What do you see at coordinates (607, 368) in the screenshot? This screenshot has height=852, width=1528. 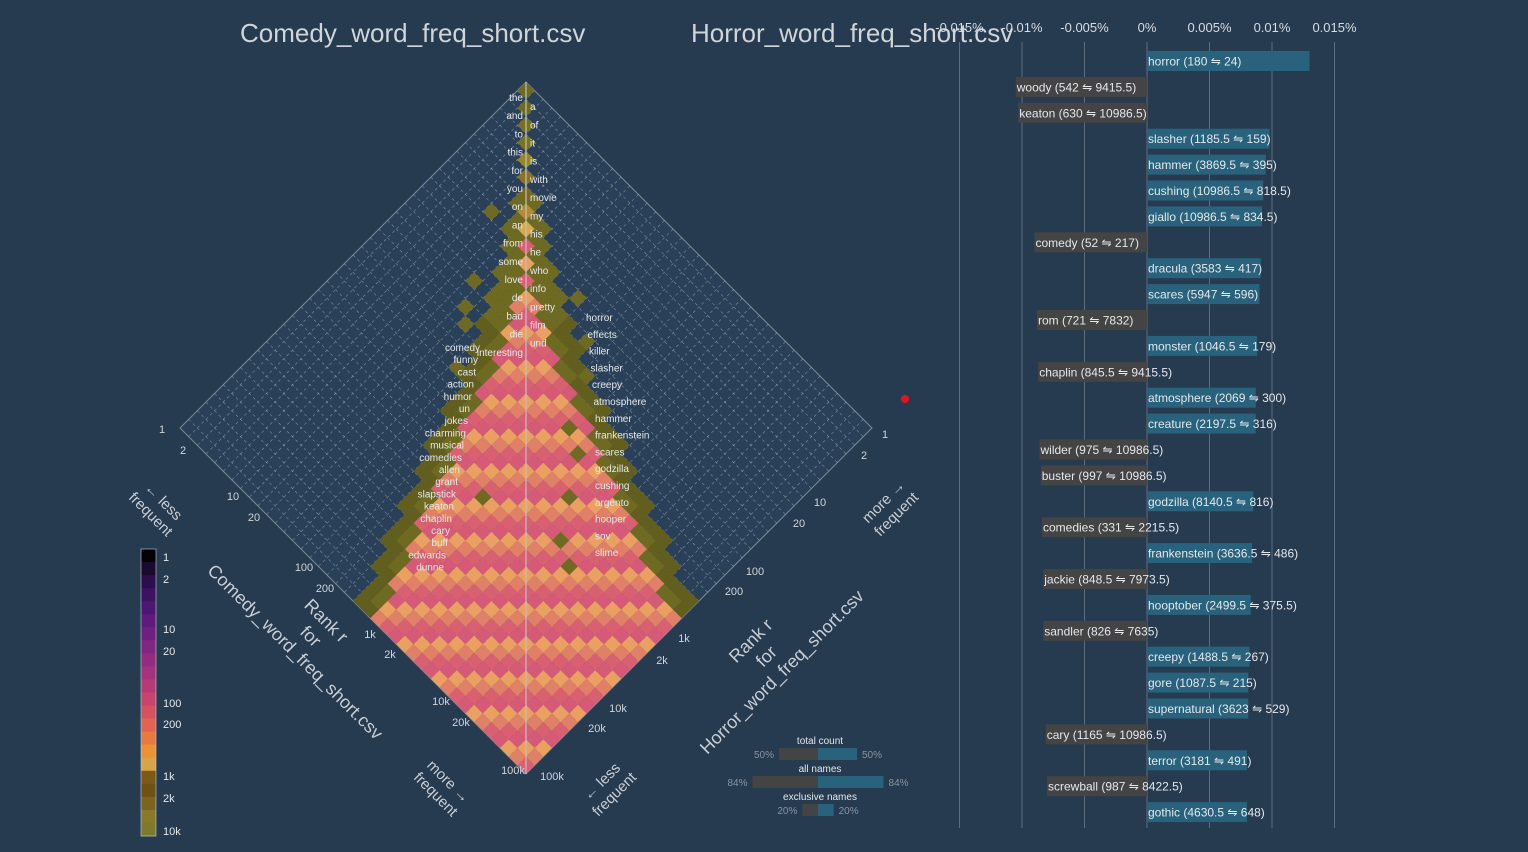 I see `word-label: slasher` at bounding box center [607, 368].